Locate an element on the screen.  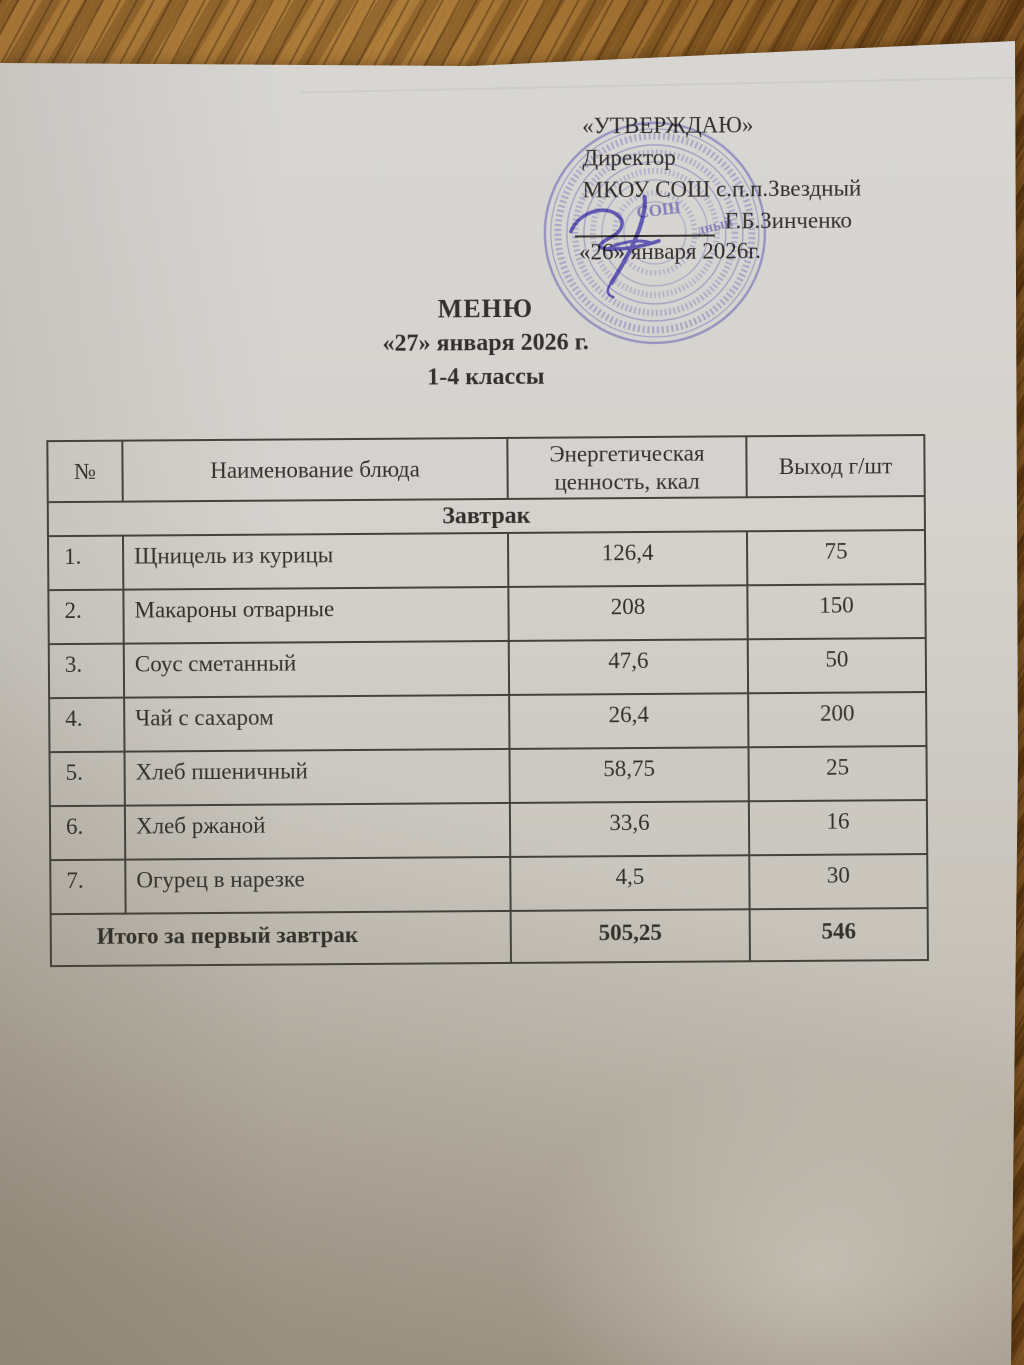
table-row: 4. Чай с сахаром 26,4 200 is located at coordinates (488, 722).